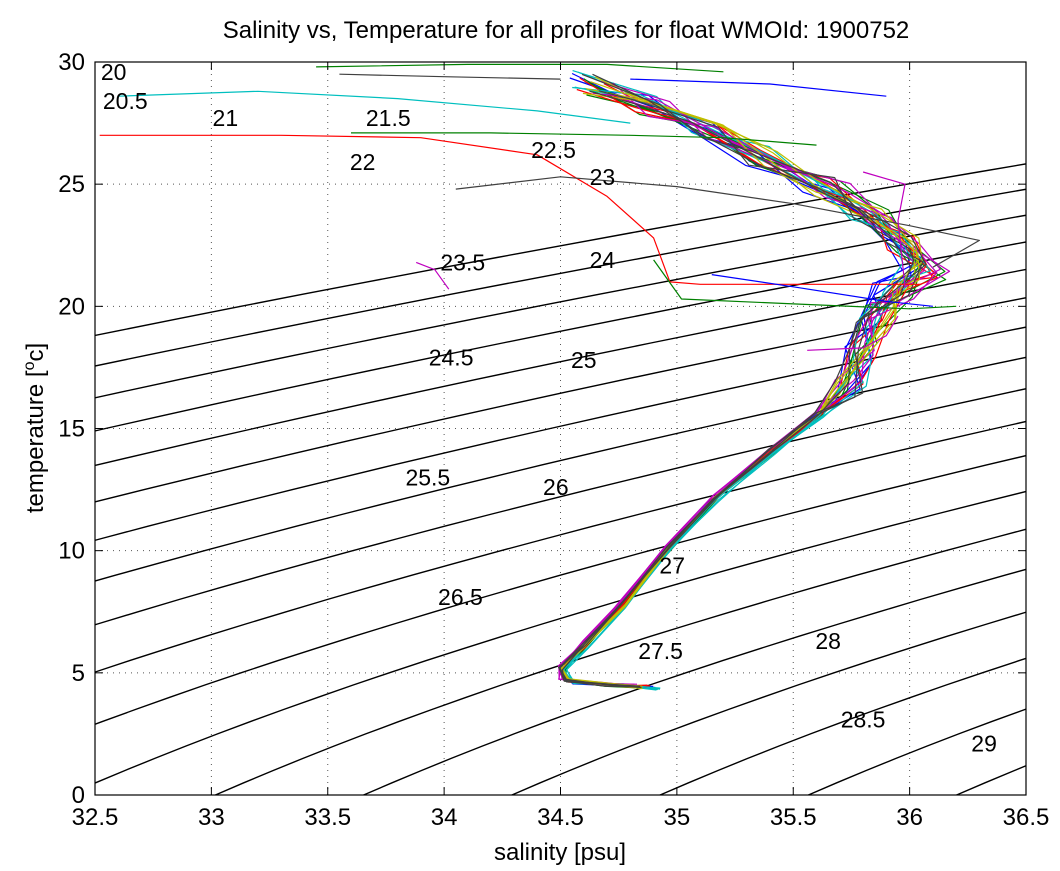 This screenshot has width=1060, height=871. Describe the element at coordinates (78, 673) in the screenshot. I see `y-tick-label: 5` at that location.